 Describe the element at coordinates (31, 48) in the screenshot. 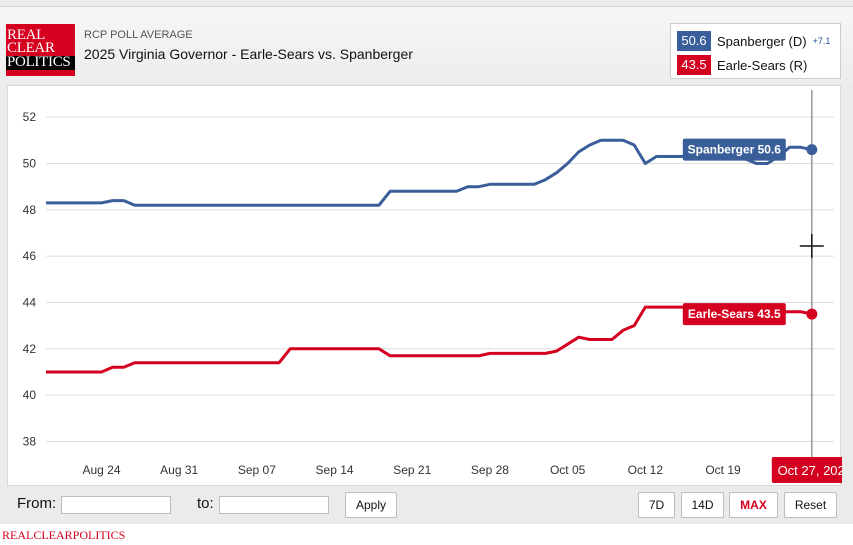

I see `logo-line-2: CLEAR` at that location.